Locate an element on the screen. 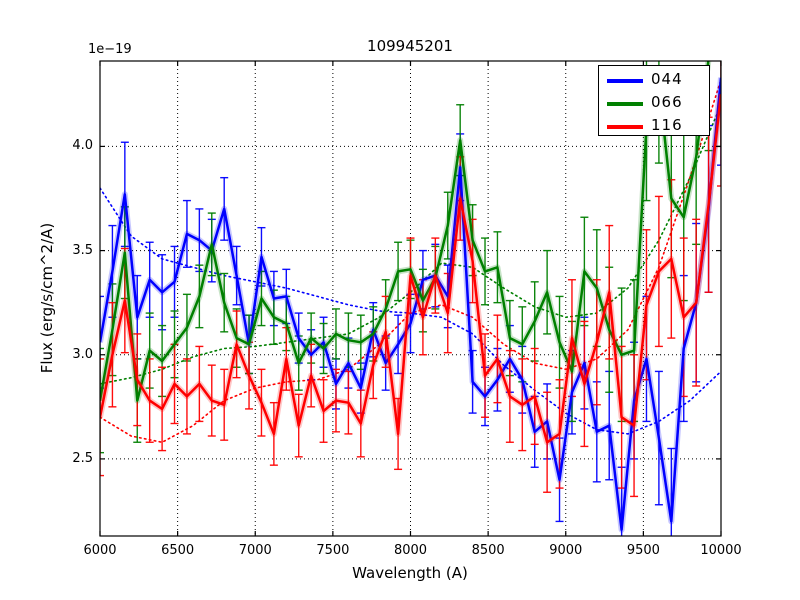 Image resolution: width=800 pixels, height=600 pixels. legend-line-sample-green is located at coordinates (625, 104).